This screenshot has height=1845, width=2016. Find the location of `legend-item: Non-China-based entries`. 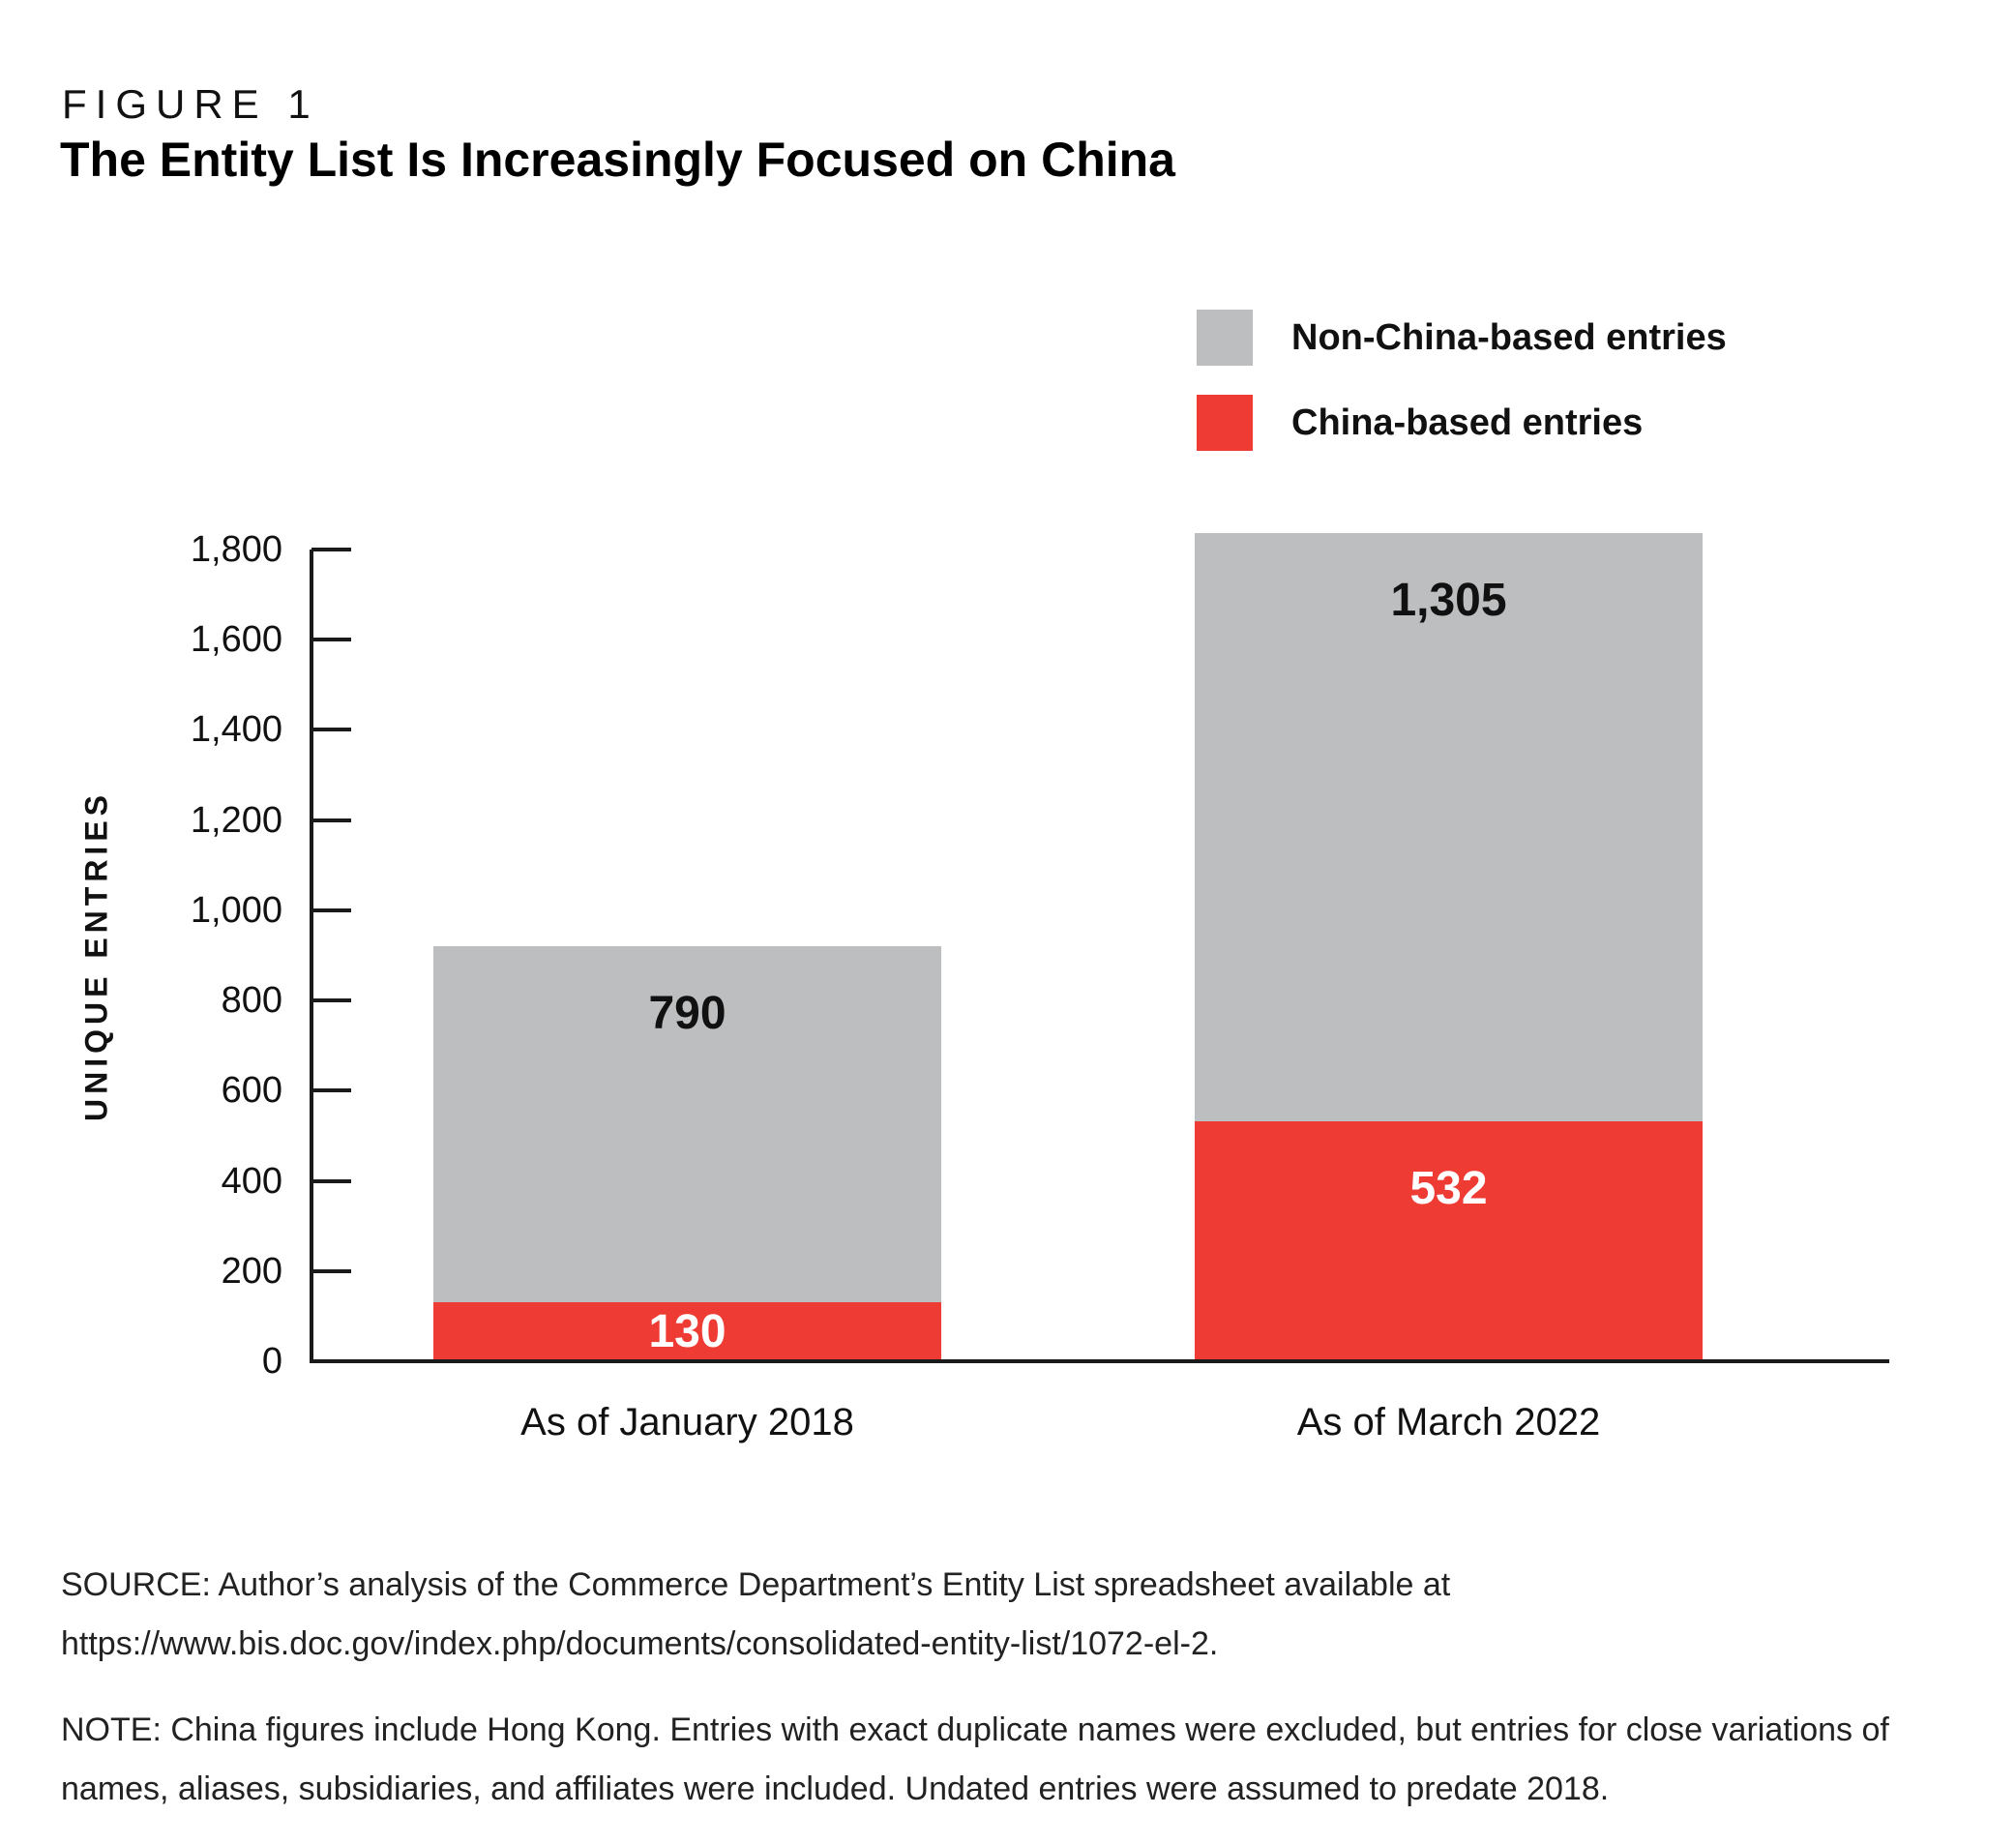

legend-item: Non-China-based entries is located at coordinates (1462, 338).